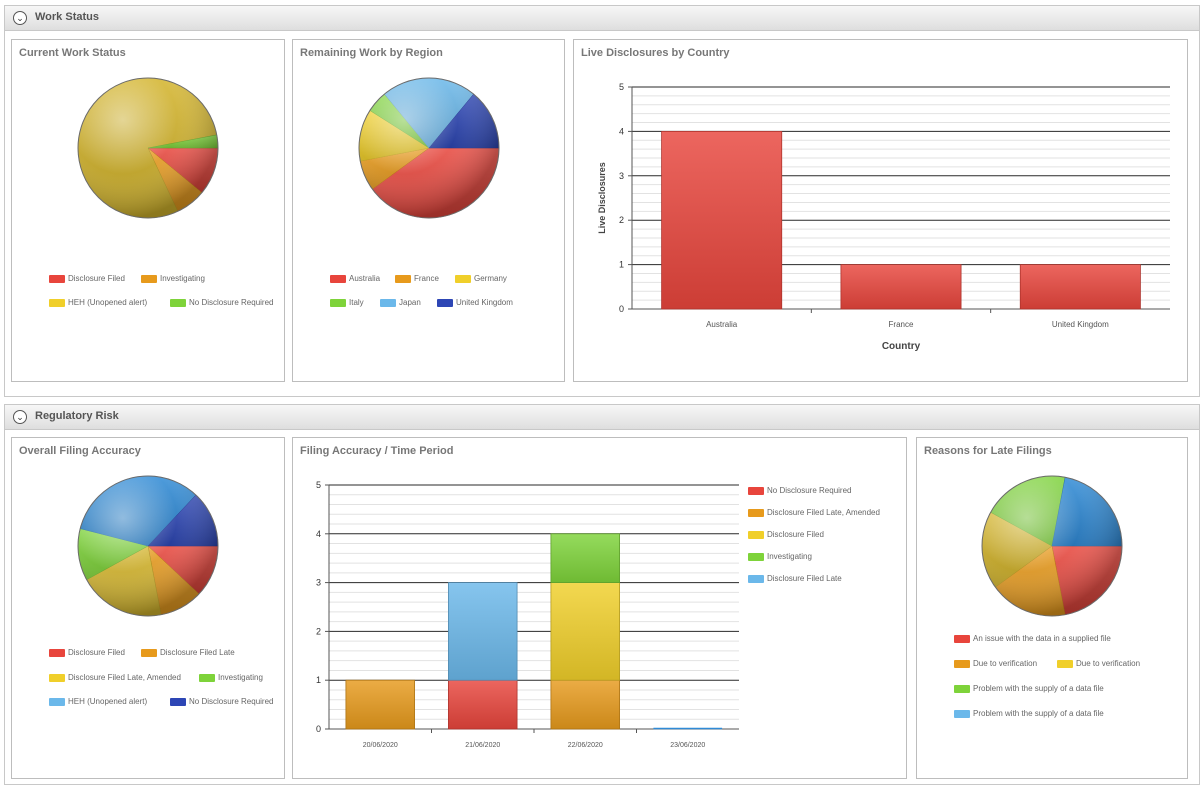 This screenshot has width=1200, height=785. What do you see at coordinates (371, 53) in the screenshot?
I see `panel-title: Remaining Work by Region` at bounding box center [371, 53].